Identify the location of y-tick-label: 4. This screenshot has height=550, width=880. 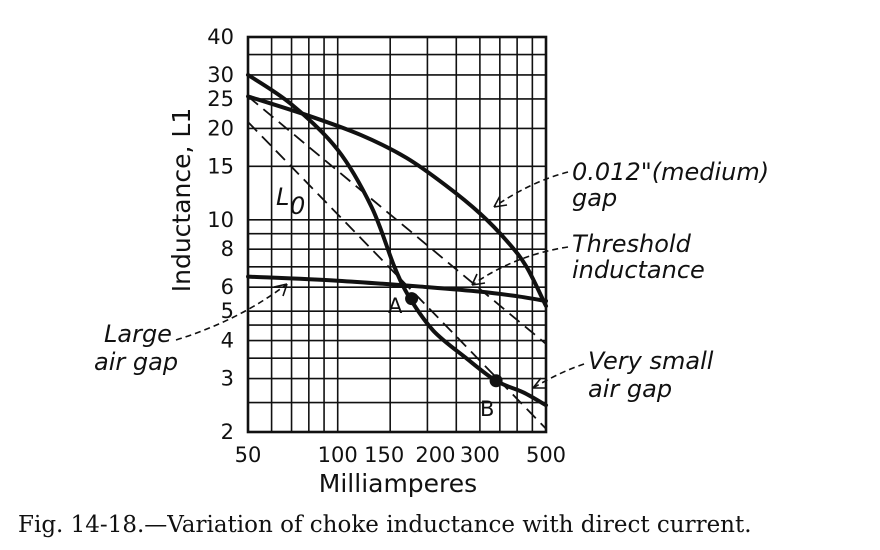
(227, 341).